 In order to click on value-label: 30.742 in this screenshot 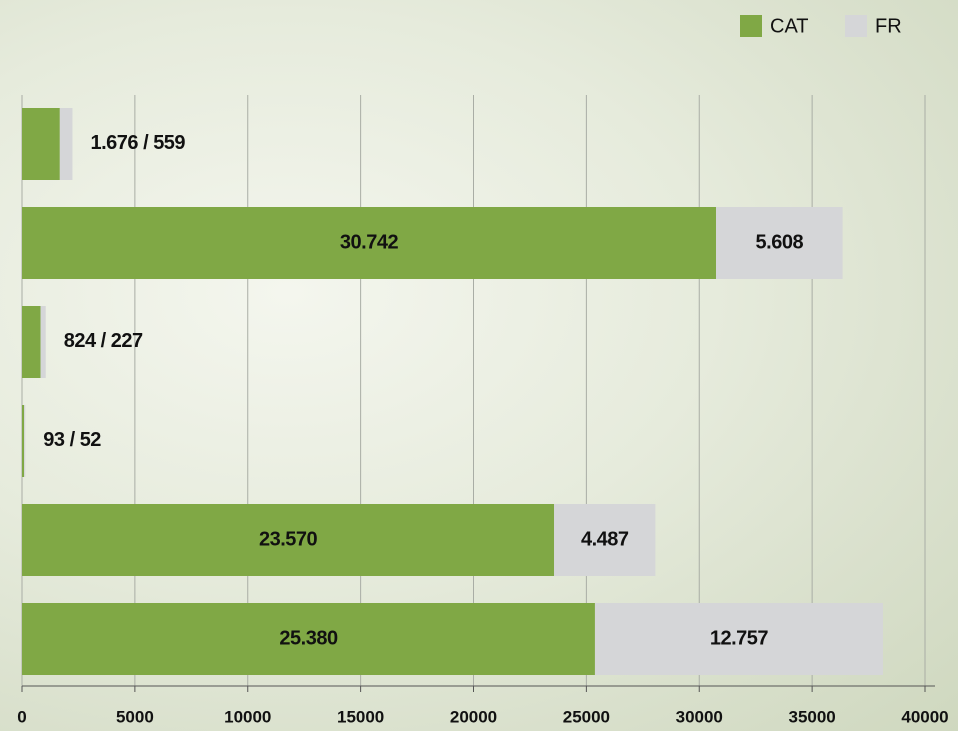, I will do `click(369, 242)`.